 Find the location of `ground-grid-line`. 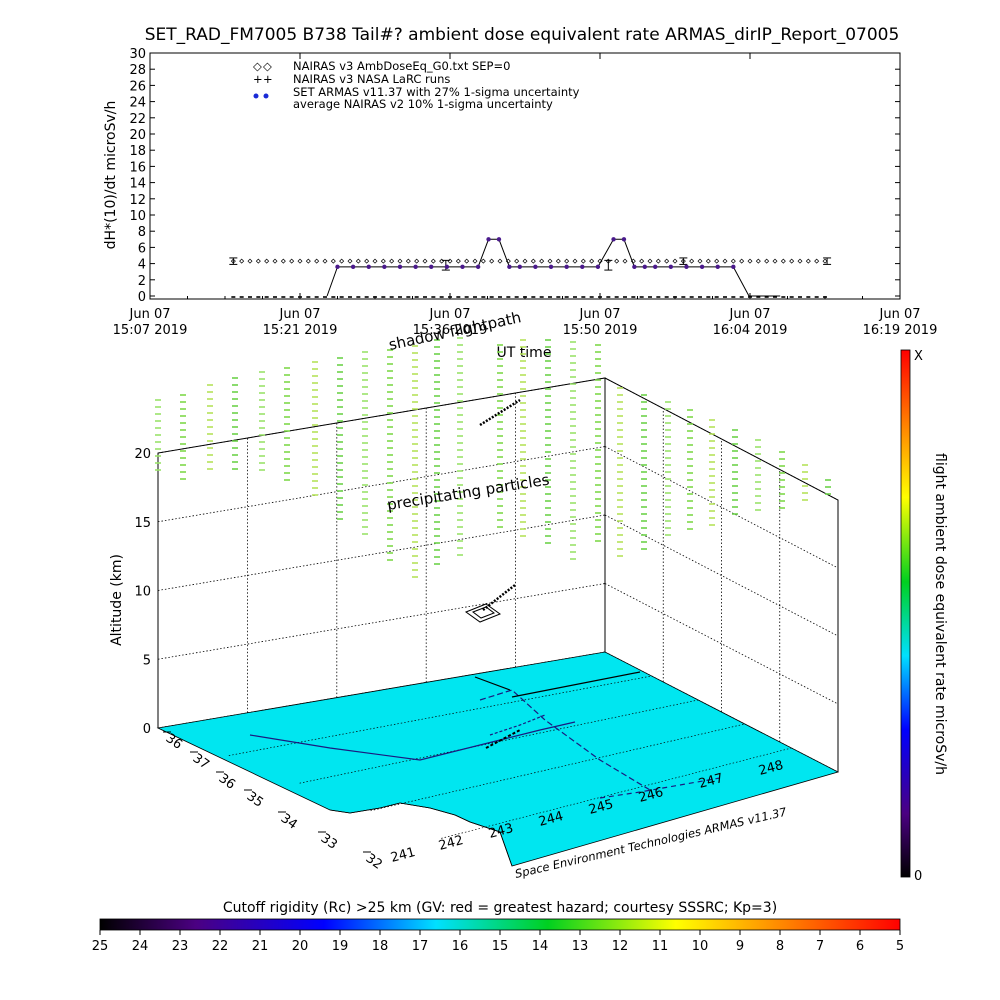

ground-grid-line is located at coordinates (557, 767).